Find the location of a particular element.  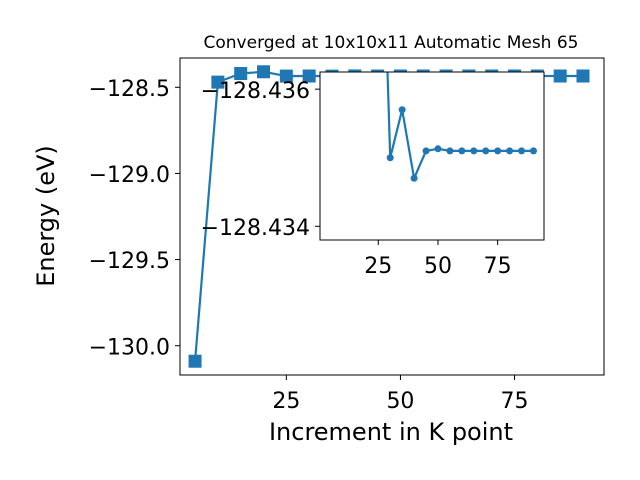

x-axis-label: Increment in K point is located at coordinates (391, 432).